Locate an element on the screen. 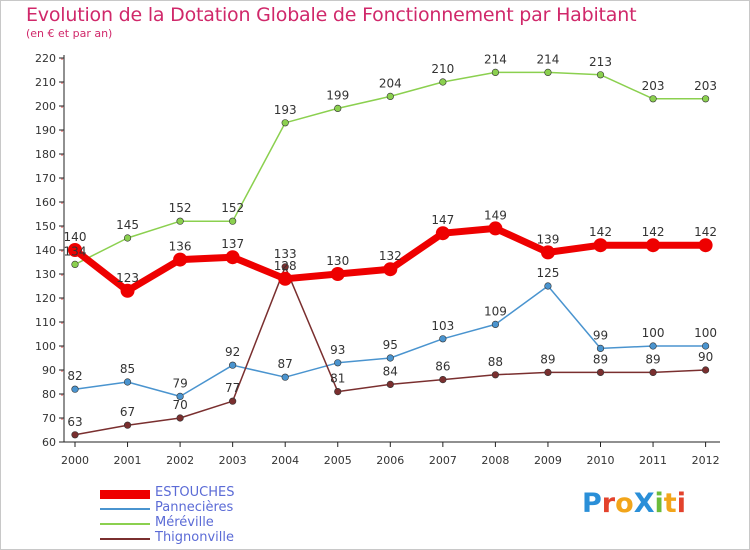 This screenshot has width=750, height=550. x-tick-label: 2012 is located at coordinates (706, 460).